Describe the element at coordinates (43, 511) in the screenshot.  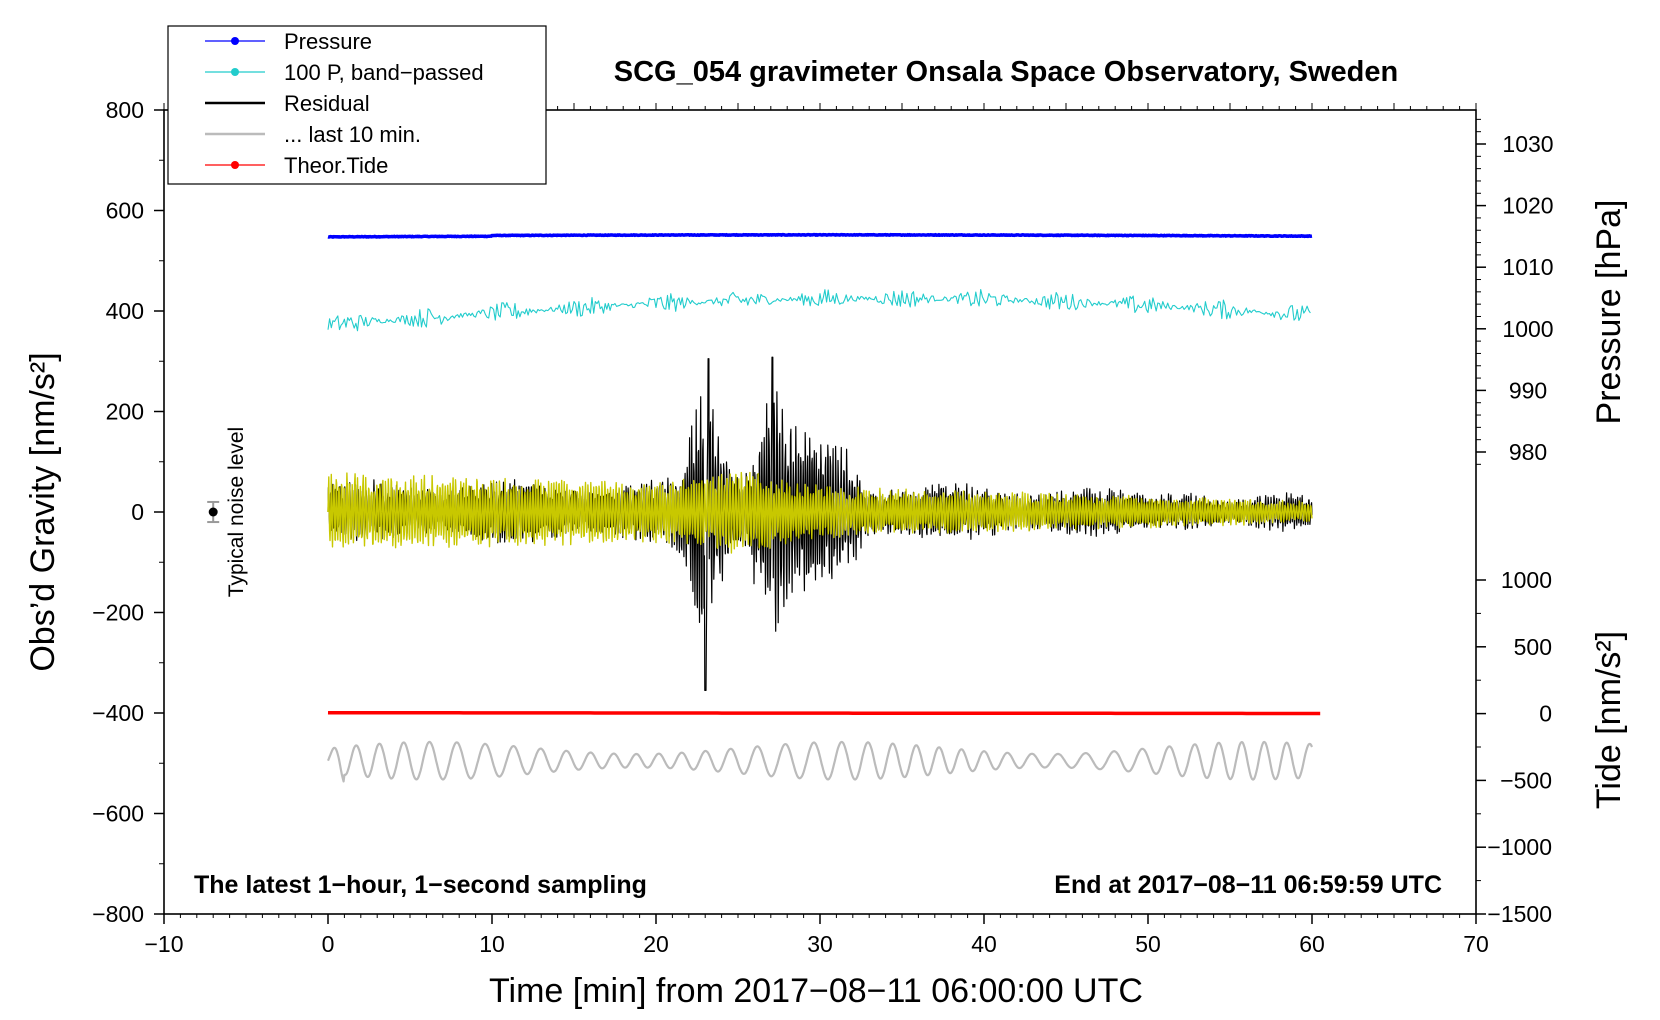
I see `y-axis-label: Obs’d Gravity [nm/s²]` at that location.